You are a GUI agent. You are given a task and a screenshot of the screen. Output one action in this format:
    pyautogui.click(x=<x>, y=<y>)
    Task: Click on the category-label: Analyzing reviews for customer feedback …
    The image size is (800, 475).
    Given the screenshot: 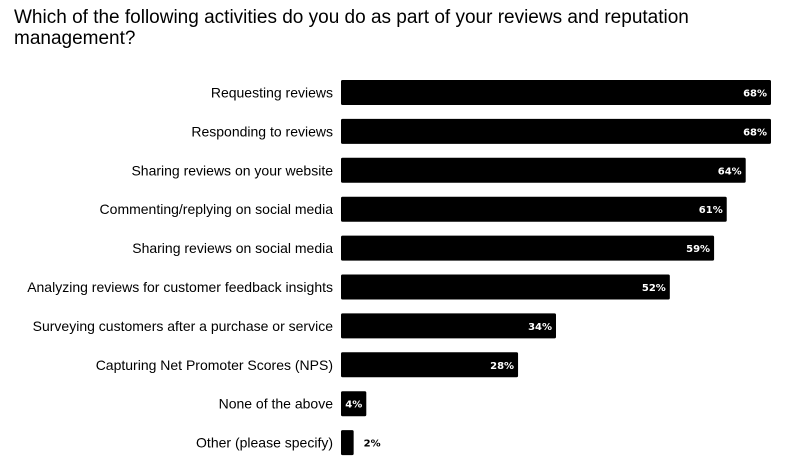 What is the action you would take?
    pyautogui.click(x=180, y=287)
    